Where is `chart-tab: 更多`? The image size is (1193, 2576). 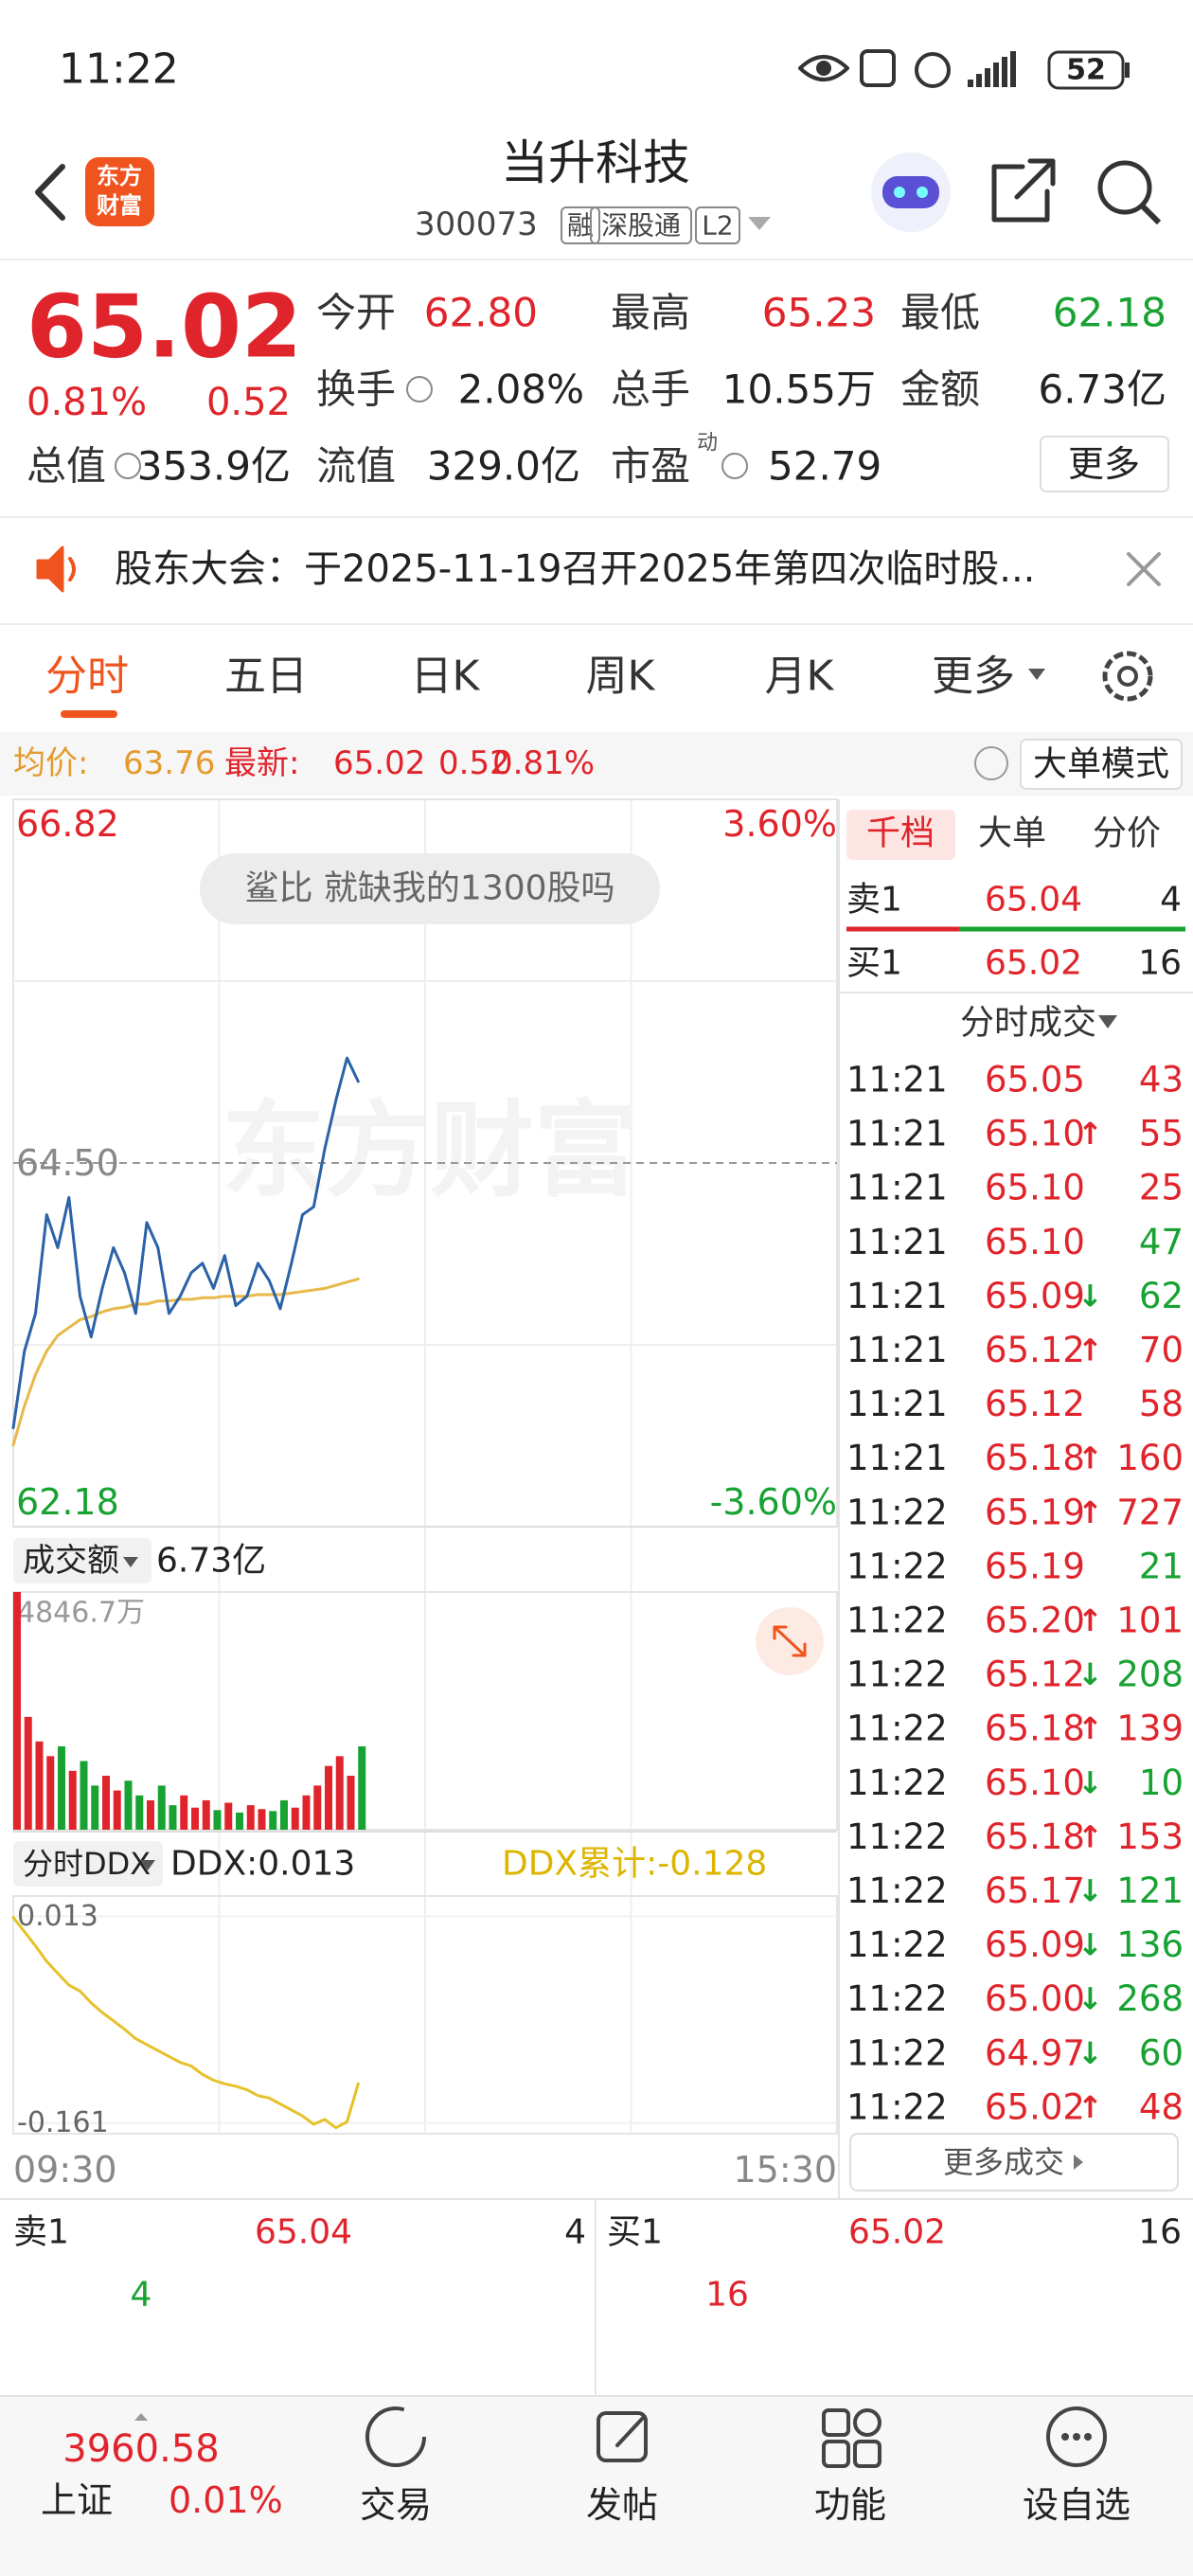
chart-tab: 更多 is located at coordinates (973, 677).